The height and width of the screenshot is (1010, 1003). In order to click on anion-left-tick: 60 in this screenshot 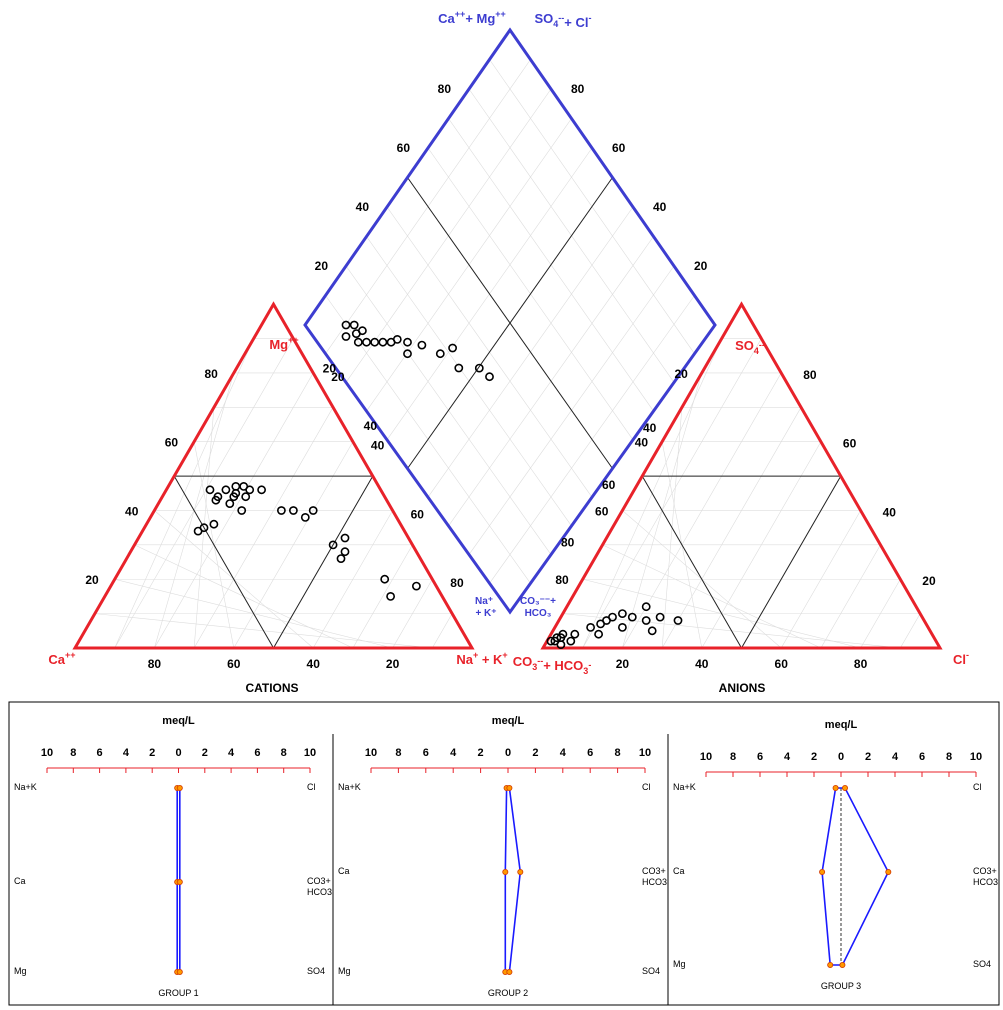, I will do `click(602, 511)`.